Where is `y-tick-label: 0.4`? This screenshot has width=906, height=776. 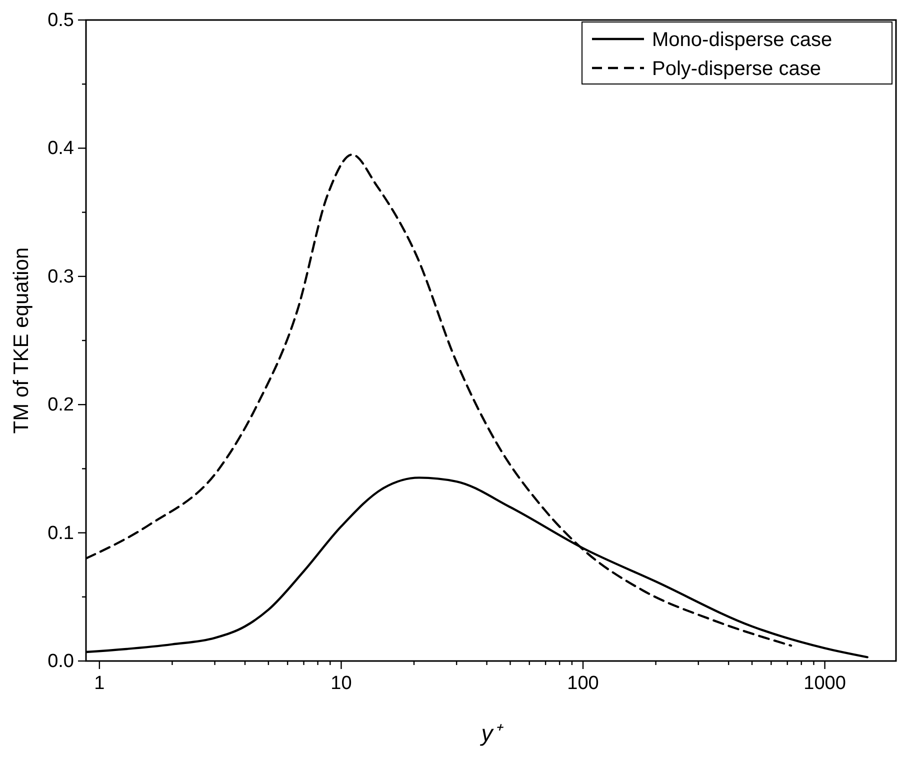
y-tick-label: 0.4 is located at coordinates (61, 149).